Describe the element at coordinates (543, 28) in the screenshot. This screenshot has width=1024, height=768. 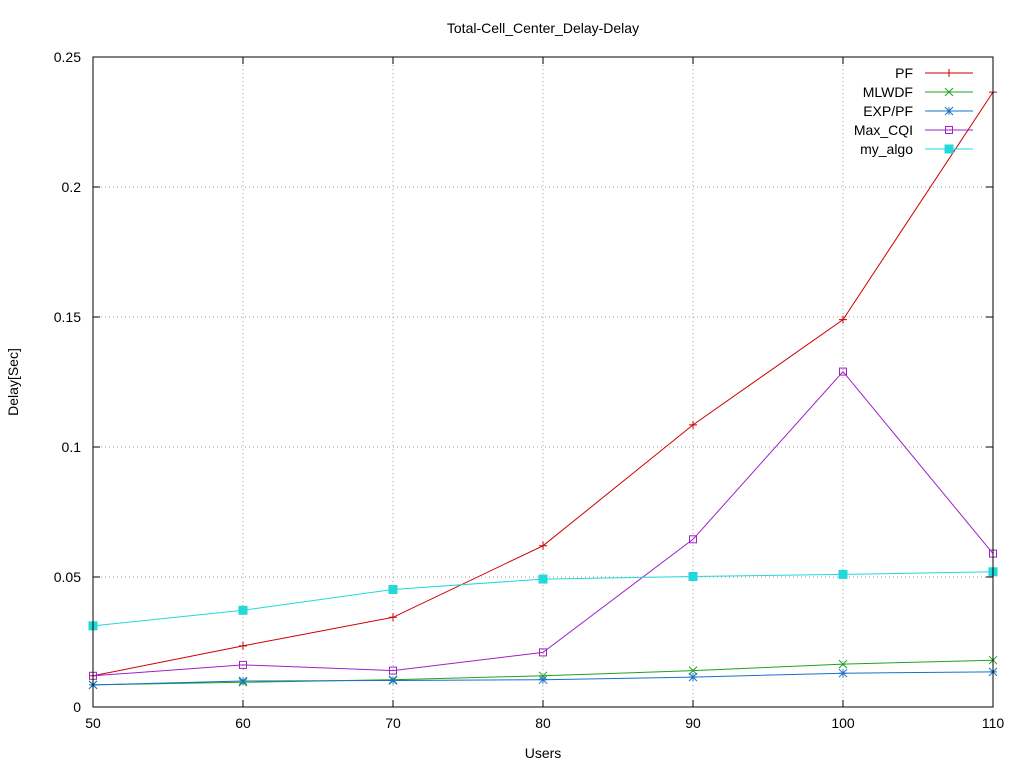
I see `chart-title: Total-Cell_Center_Delay-Delay` at that location.